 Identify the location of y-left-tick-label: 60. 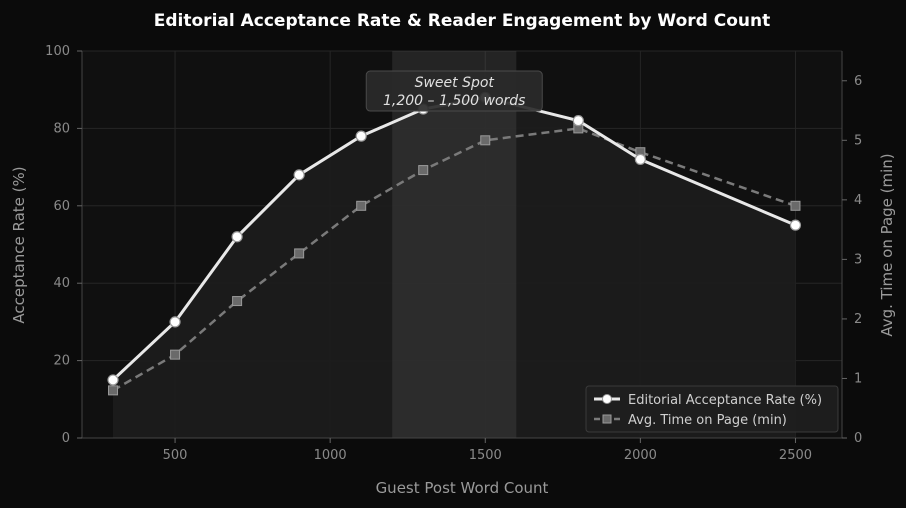
(61, 206).